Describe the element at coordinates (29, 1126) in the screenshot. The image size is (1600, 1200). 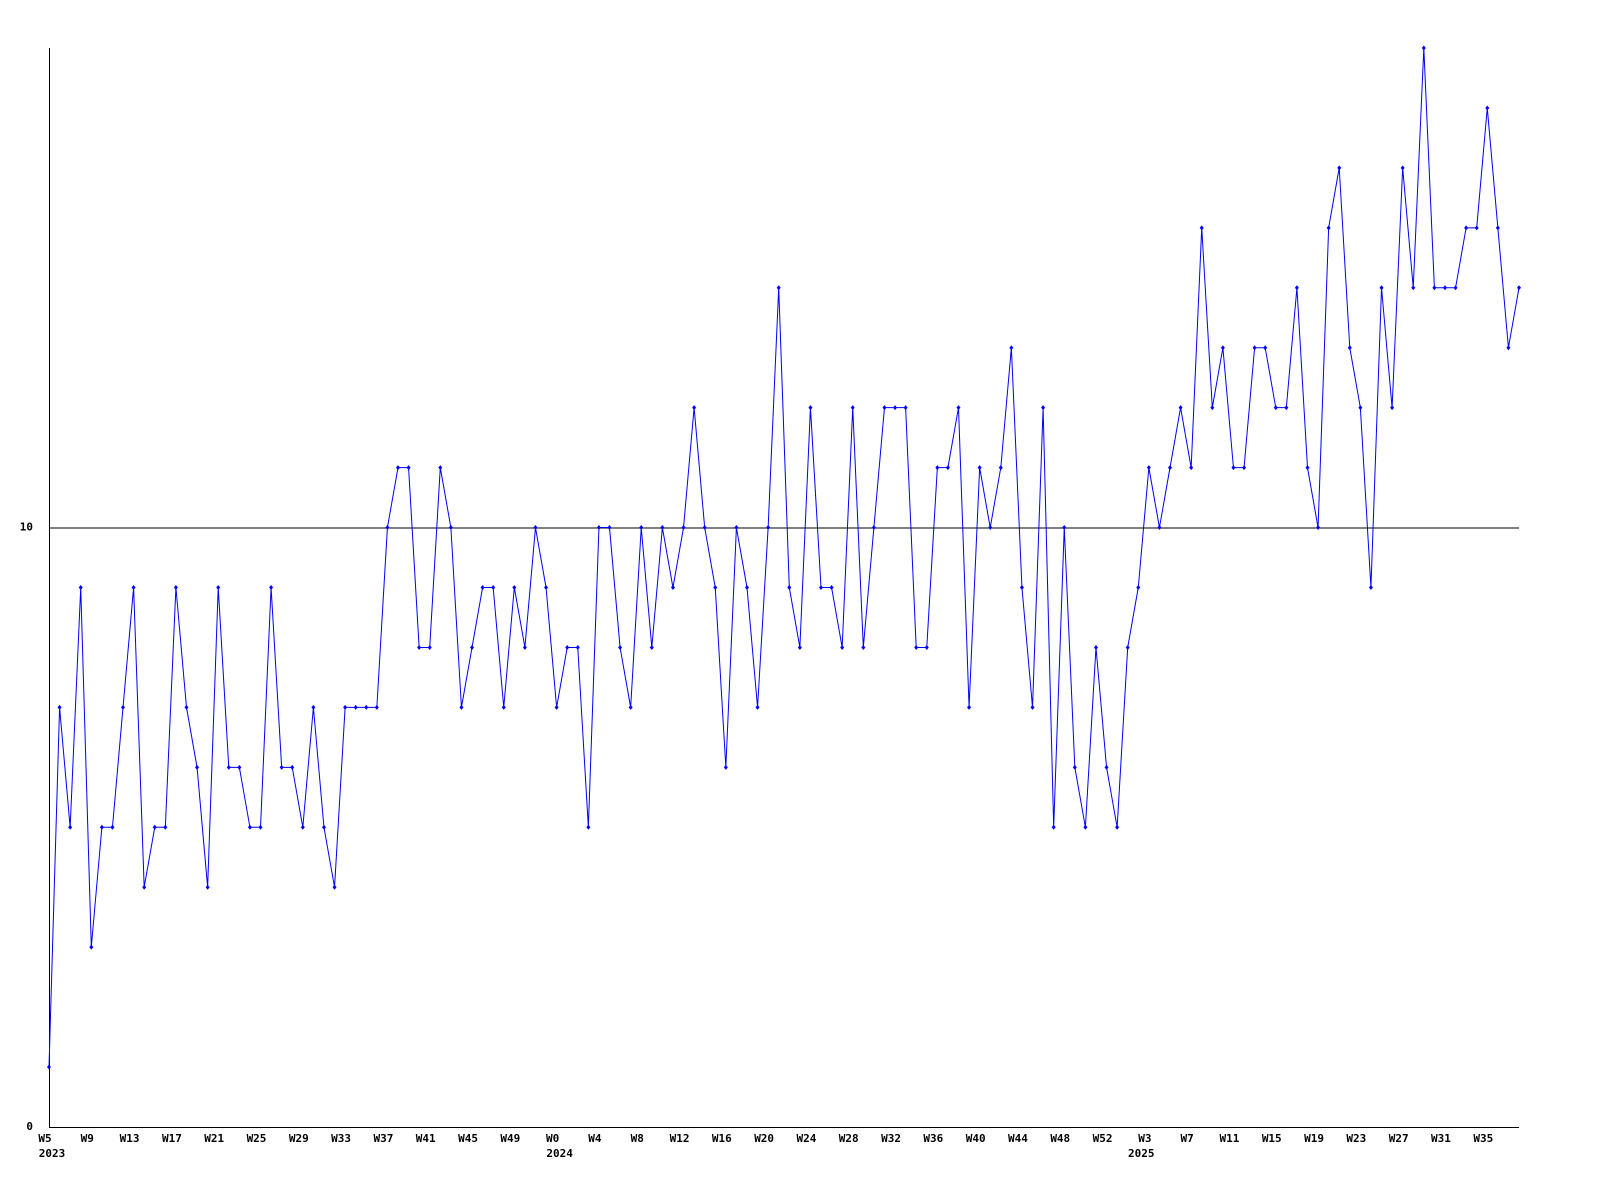
I see `y-tick-label: 0` at that location.